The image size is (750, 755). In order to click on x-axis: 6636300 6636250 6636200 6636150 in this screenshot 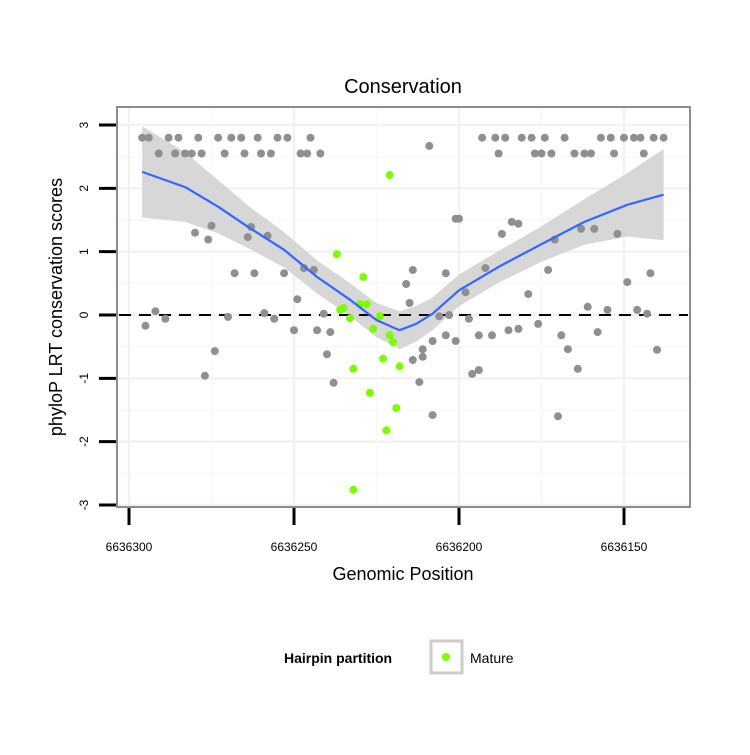, I will do `click(377, 531)`.